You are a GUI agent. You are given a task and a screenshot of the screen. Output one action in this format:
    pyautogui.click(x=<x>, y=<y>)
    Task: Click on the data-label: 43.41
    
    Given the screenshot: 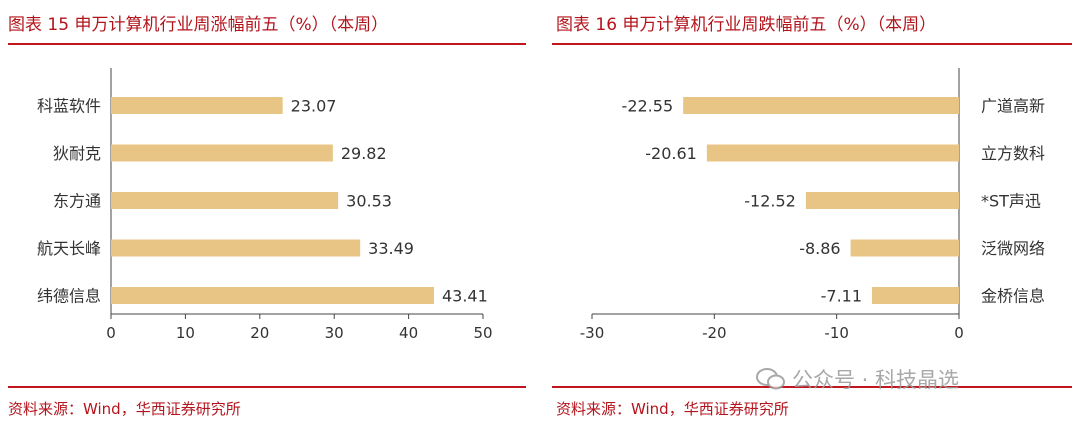 What is the action you would take?
    pyautogui.click(x=465, y=296)
    